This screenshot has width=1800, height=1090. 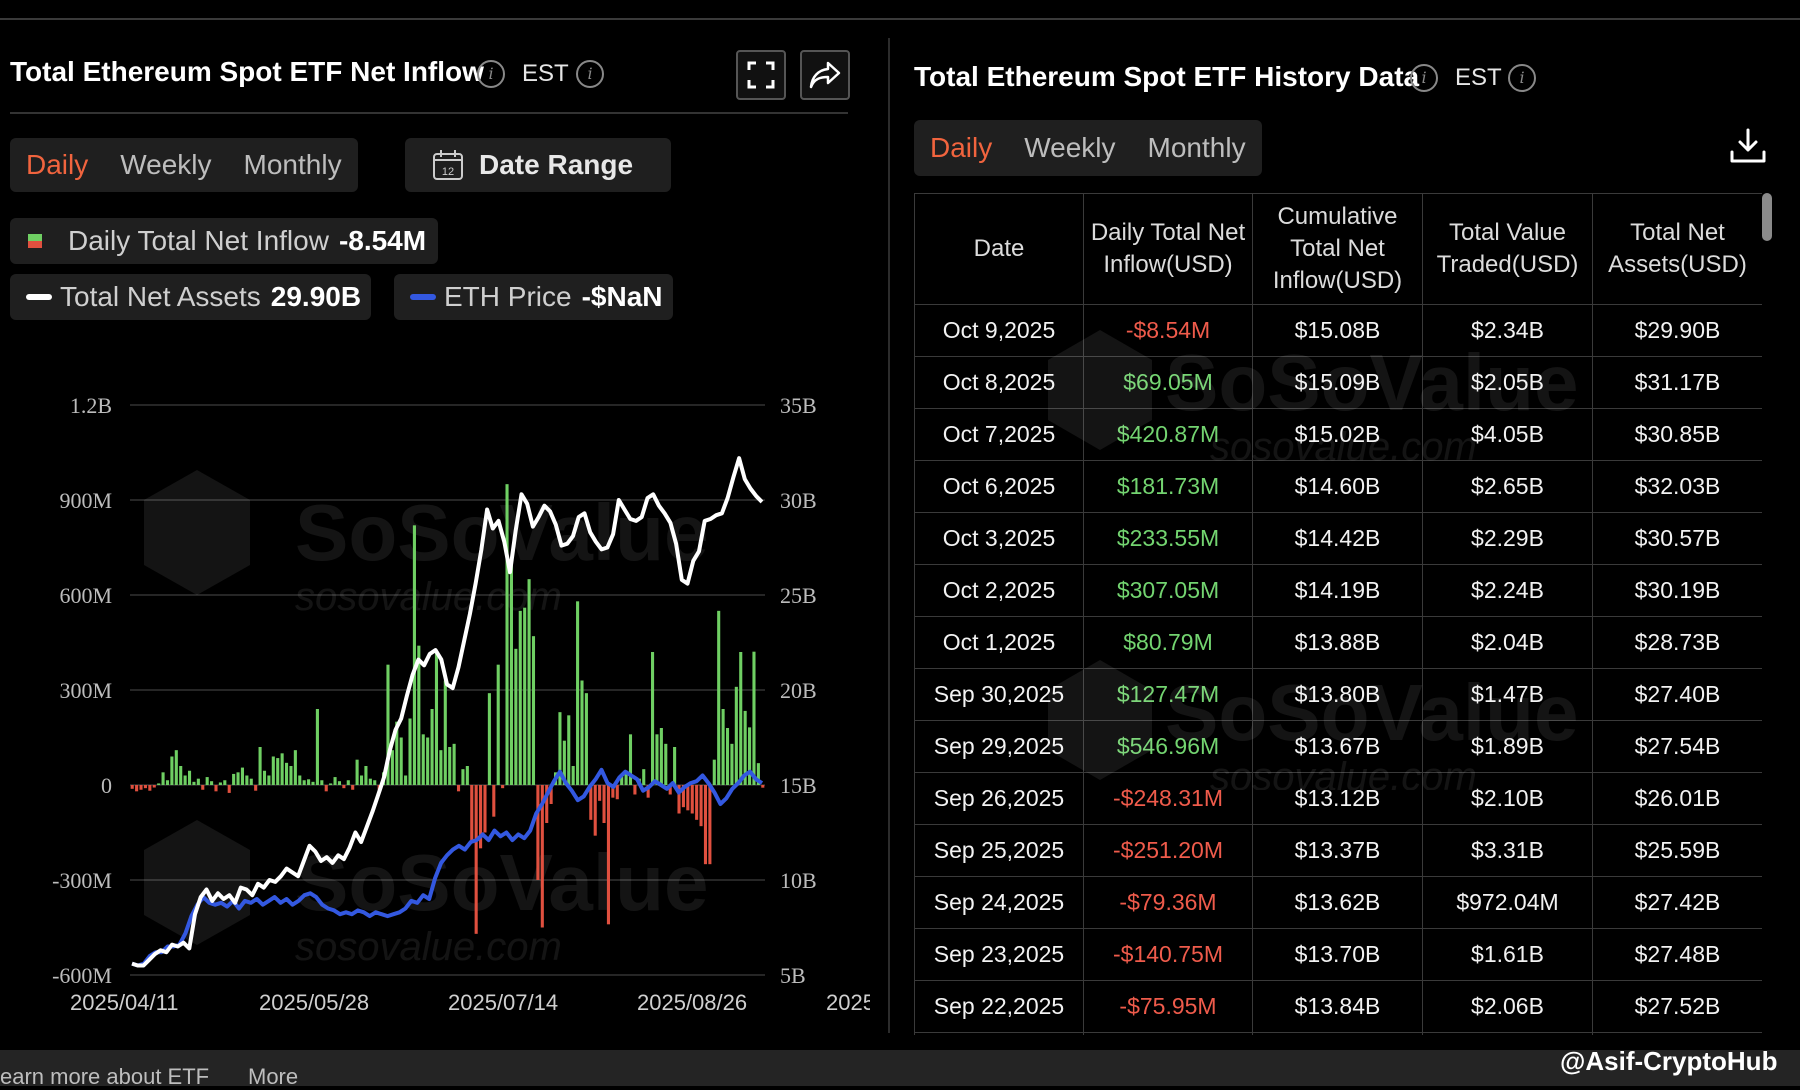 I want to click on history-timezone-info-icon: i, so click(x=1522, y=78).